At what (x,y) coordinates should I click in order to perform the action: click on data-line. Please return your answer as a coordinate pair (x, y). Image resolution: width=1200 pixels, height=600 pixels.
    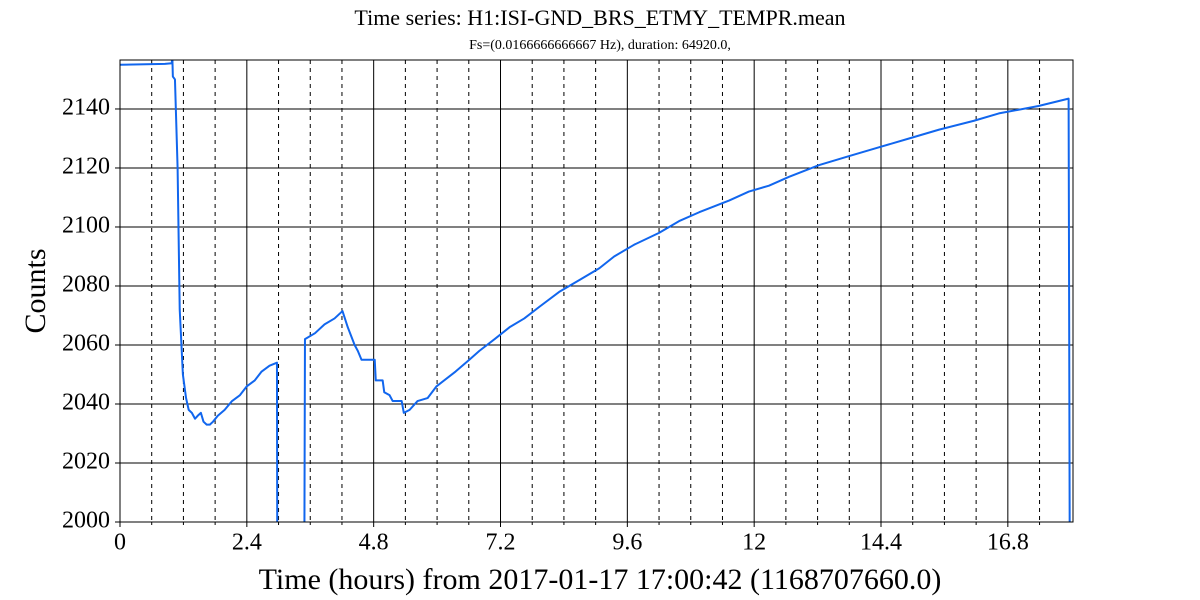
    Looking at the image, I should click on (199, 291).